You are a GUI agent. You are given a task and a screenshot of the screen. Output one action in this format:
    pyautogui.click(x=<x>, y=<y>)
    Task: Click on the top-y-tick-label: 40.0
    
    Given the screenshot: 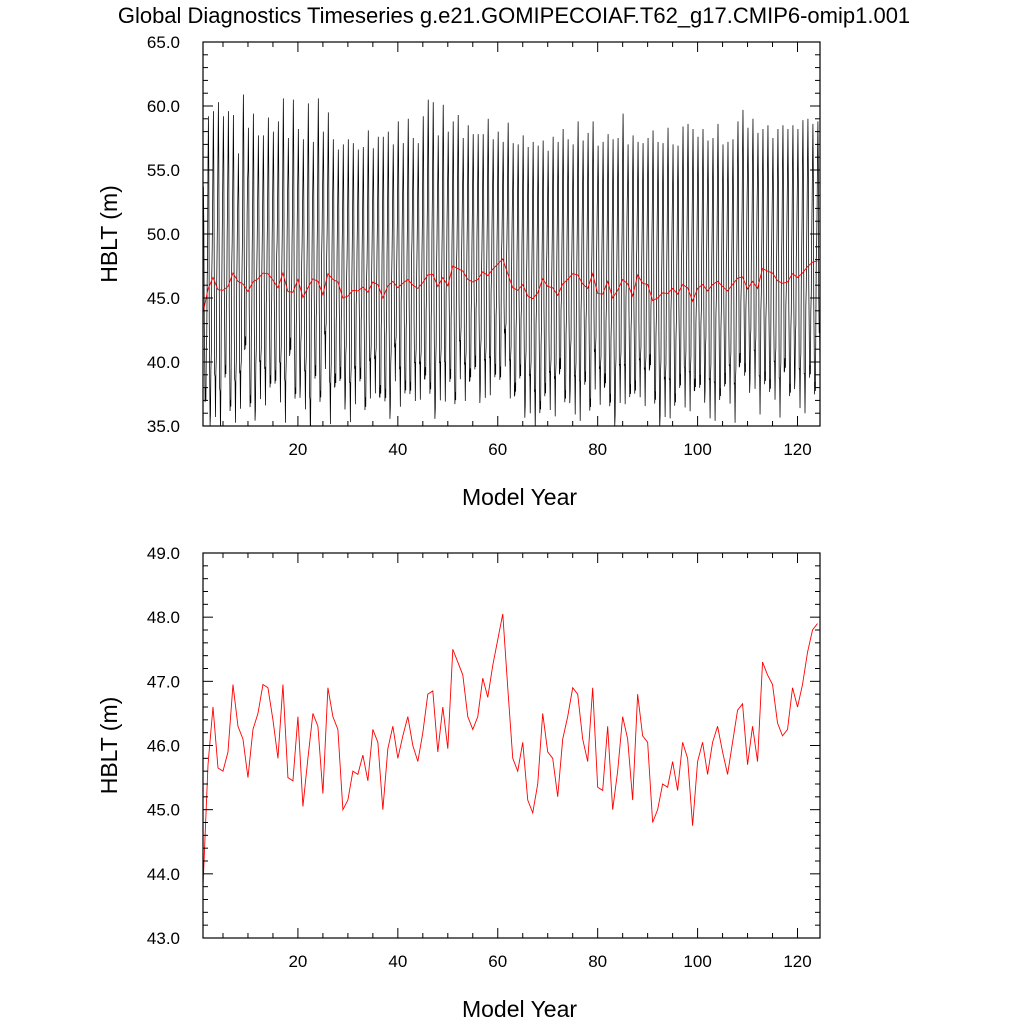 What is the action you would take?
    pyautogui.click(x=163, y=362)
    